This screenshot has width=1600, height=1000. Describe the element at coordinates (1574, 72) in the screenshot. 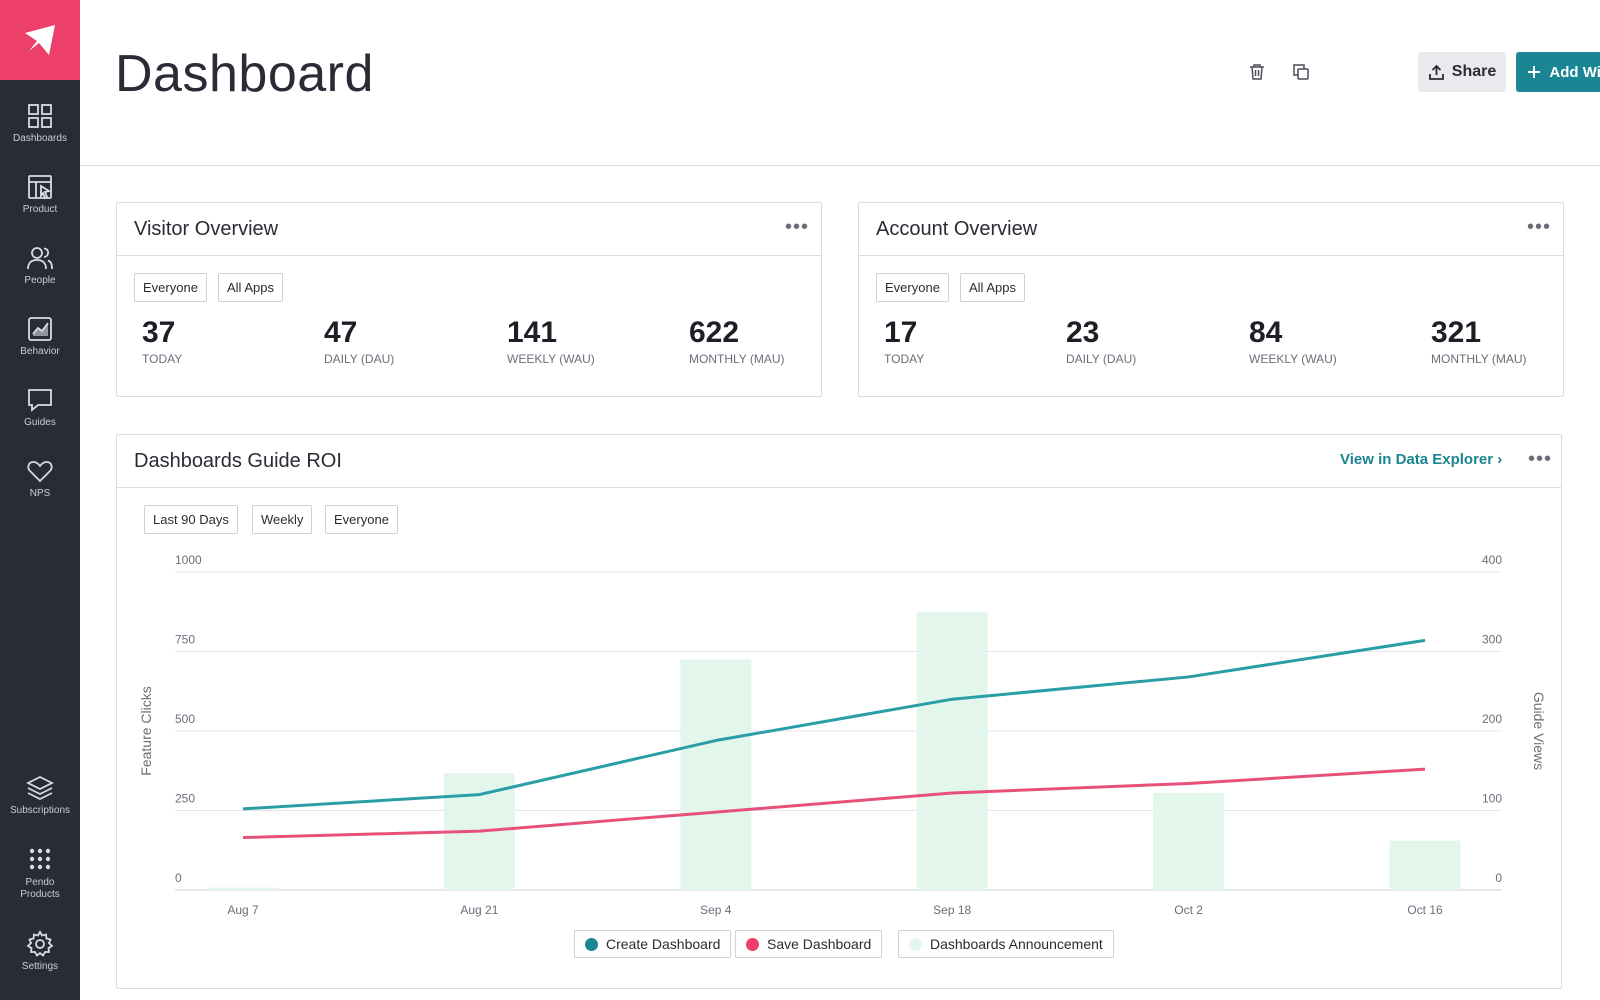

I see `add-widget-label: Add Widget` at that location.